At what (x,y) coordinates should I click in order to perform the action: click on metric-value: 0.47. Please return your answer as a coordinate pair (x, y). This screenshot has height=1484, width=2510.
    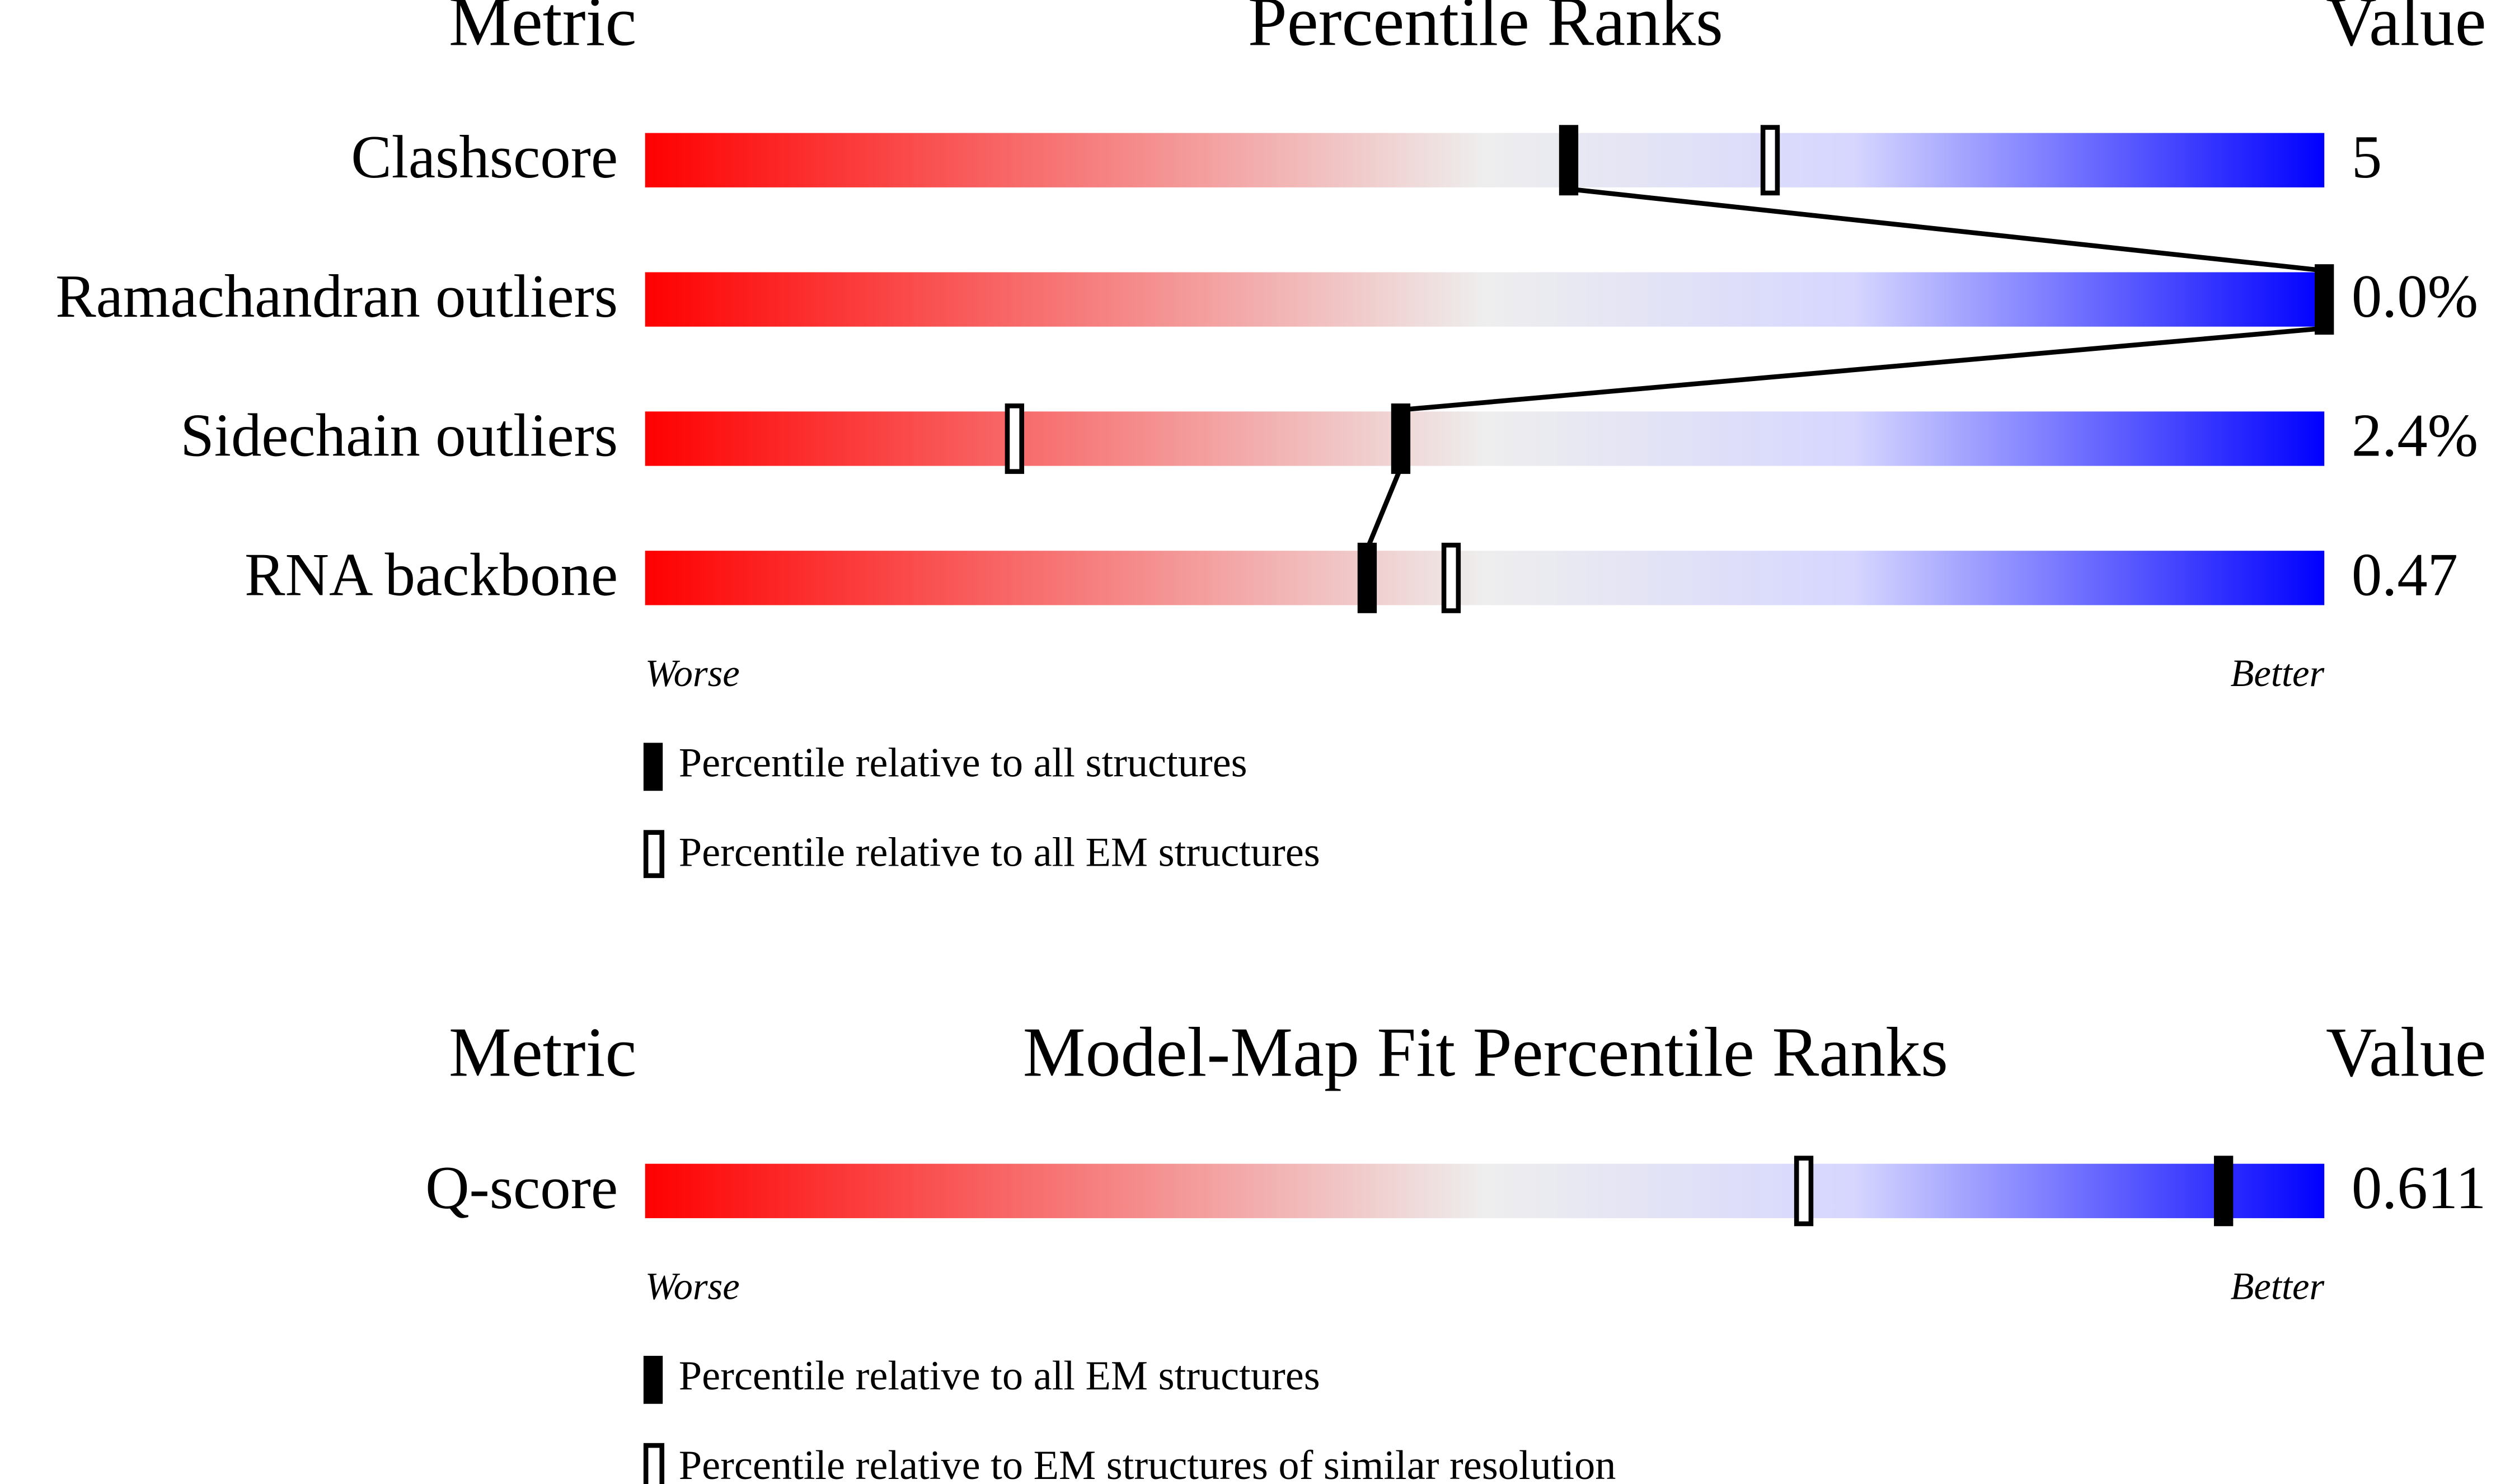
    Looking at the image, I should click on (2405, 574).